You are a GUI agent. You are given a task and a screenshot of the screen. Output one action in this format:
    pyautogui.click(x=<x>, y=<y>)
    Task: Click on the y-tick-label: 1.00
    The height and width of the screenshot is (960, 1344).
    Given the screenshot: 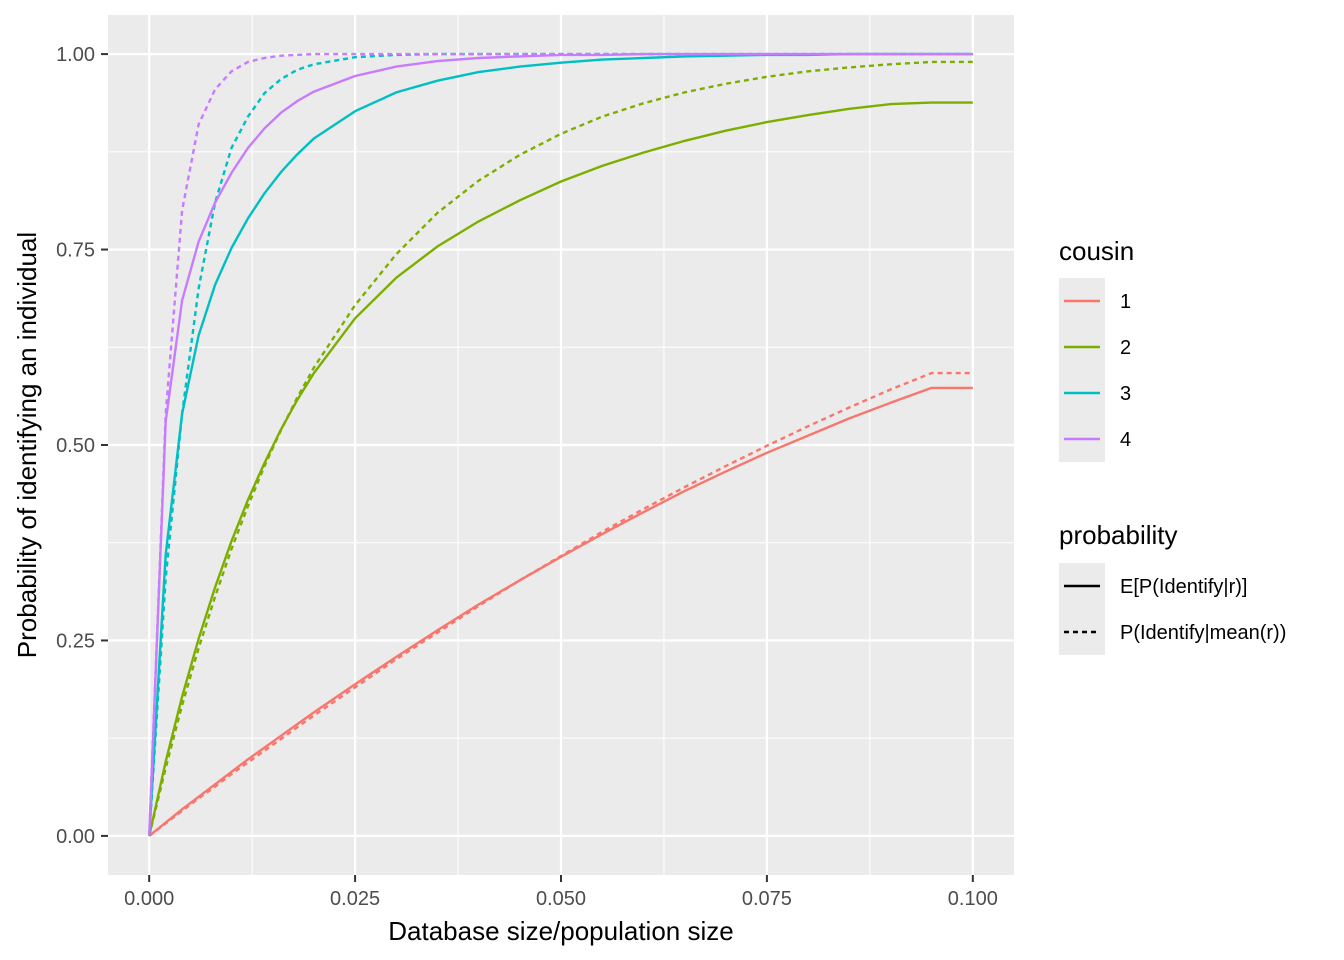 What is the action you would take?
    pyautogui.click(x=75, y=55)
    